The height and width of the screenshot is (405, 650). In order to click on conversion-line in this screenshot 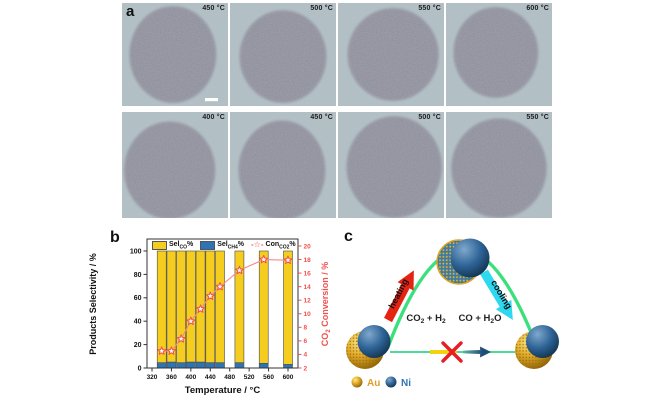, I will do `click(225, 305)`.